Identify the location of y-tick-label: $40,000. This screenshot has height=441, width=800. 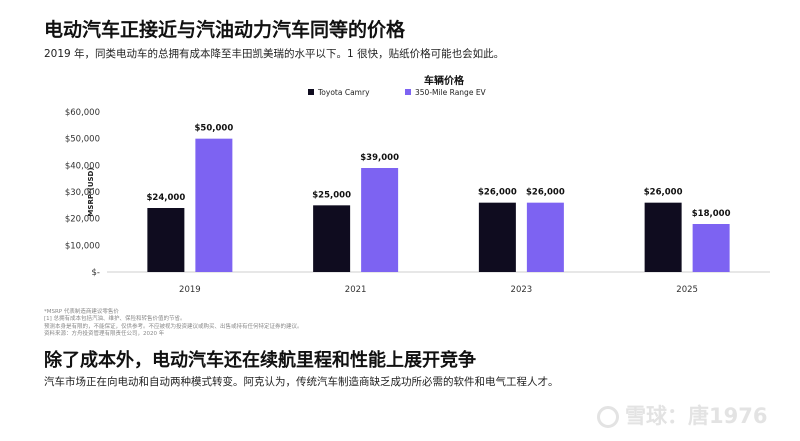
(82, 166).